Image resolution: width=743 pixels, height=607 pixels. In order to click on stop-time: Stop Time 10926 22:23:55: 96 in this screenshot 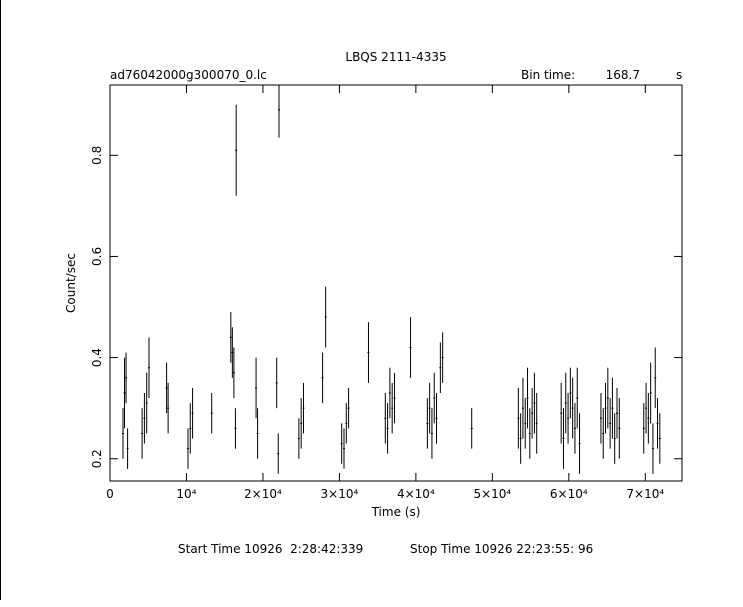, I will do `click(501, 549)`.